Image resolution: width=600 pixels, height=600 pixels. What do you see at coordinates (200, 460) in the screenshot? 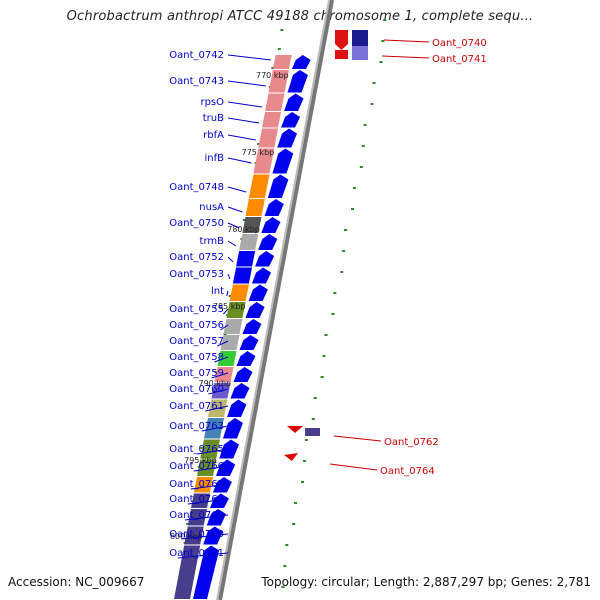
I see `scale-label: 795 kbp` at bounding box center [200, 460].